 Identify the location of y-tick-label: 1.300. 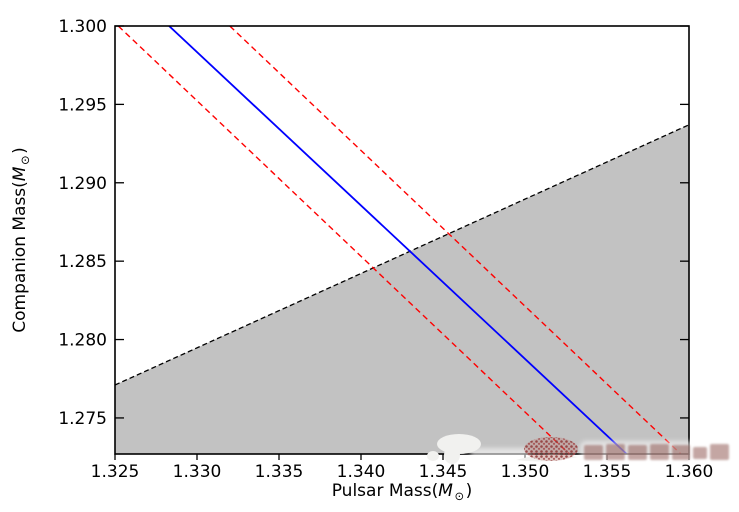
(82, 27).